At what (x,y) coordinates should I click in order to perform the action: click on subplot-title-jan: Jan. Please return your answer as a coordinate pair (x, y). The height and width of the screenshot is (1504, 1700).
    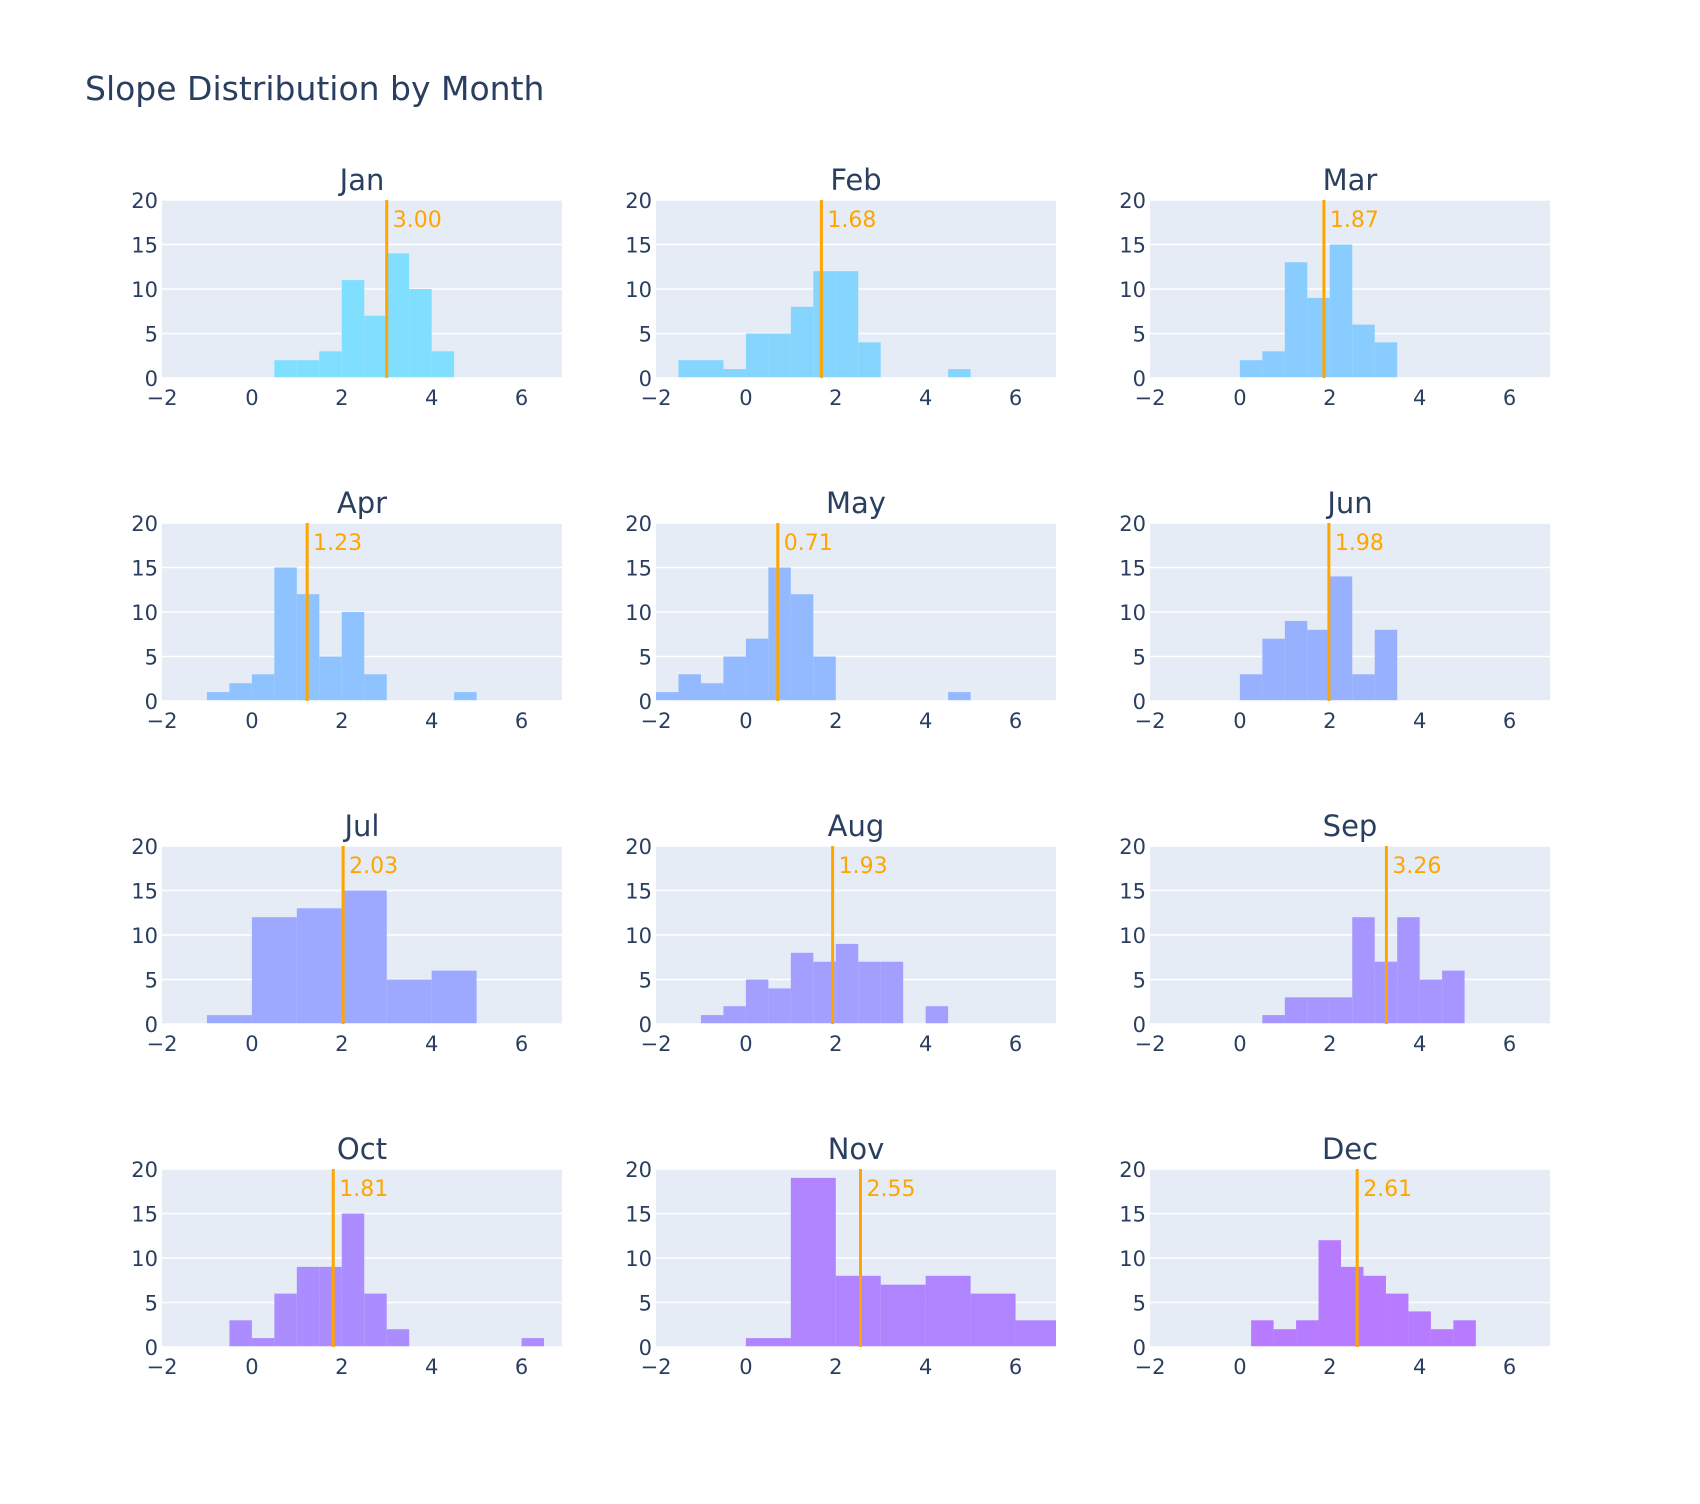
    Looking at the image, I should click on (361, 180).